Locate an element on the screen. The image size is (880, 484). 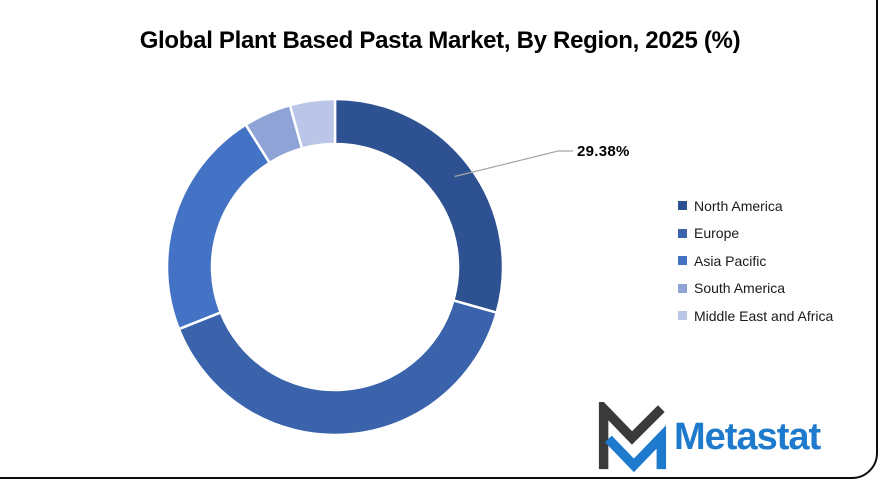
slice-middle-east-and-africa is located at coordinates (312, 124).